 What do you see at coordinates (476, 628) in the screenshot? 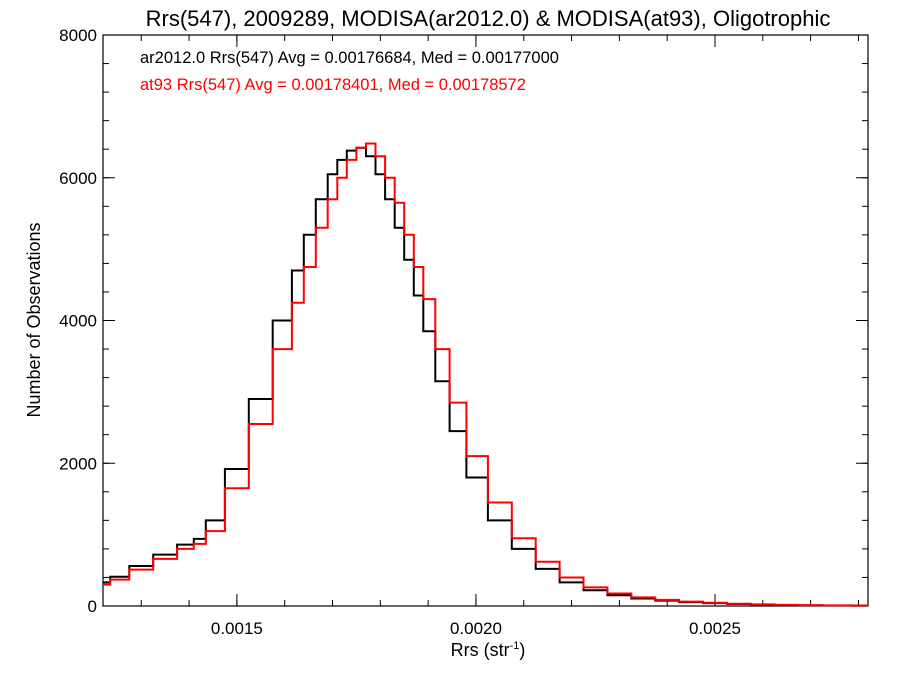
I see `x-tick-label: 0.0020` at bounding box center [476, 628].